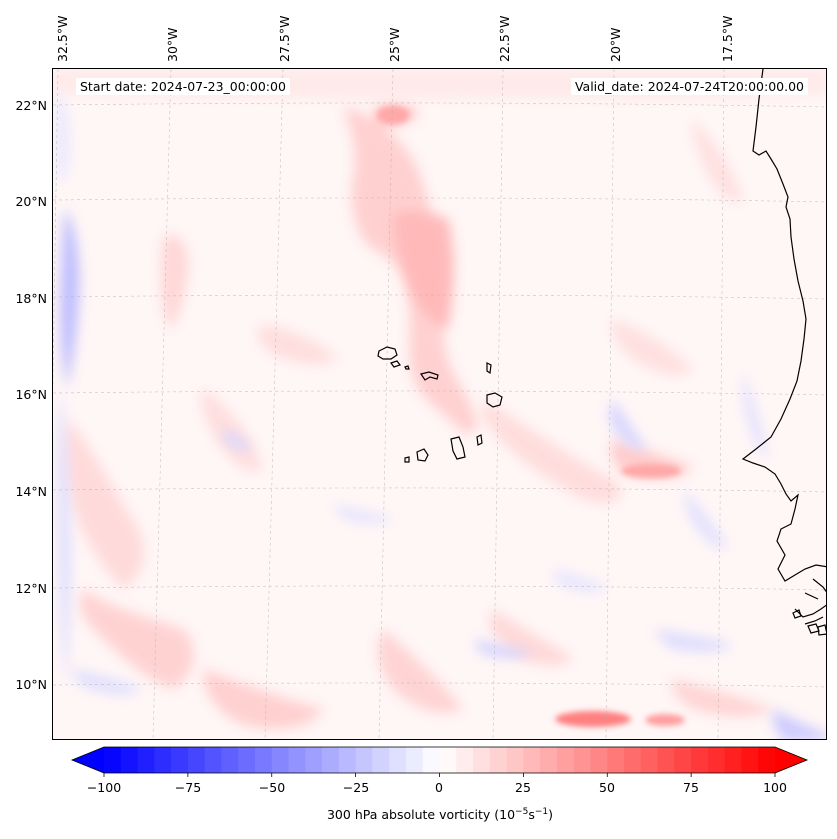  Describe the element at coordinates (522, 812) in the screenshot. I see `colorbar-label-exp1: −5` at that location.